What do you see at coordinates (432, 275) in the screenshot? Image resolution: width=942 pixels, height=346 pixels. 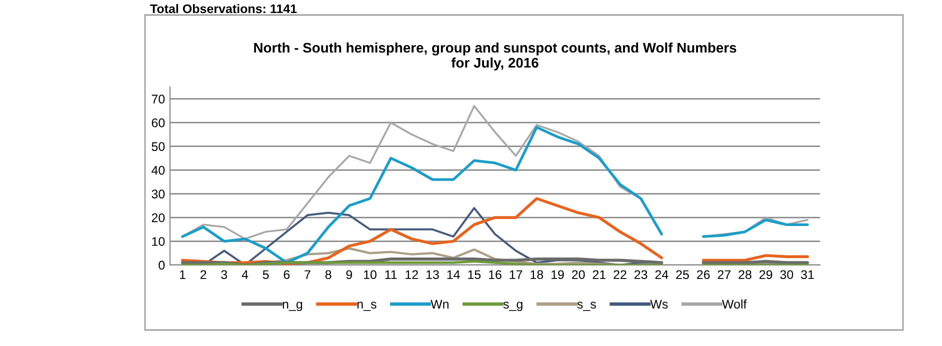 I see `x-tick-label: 13` at bounding box center [432, 275].